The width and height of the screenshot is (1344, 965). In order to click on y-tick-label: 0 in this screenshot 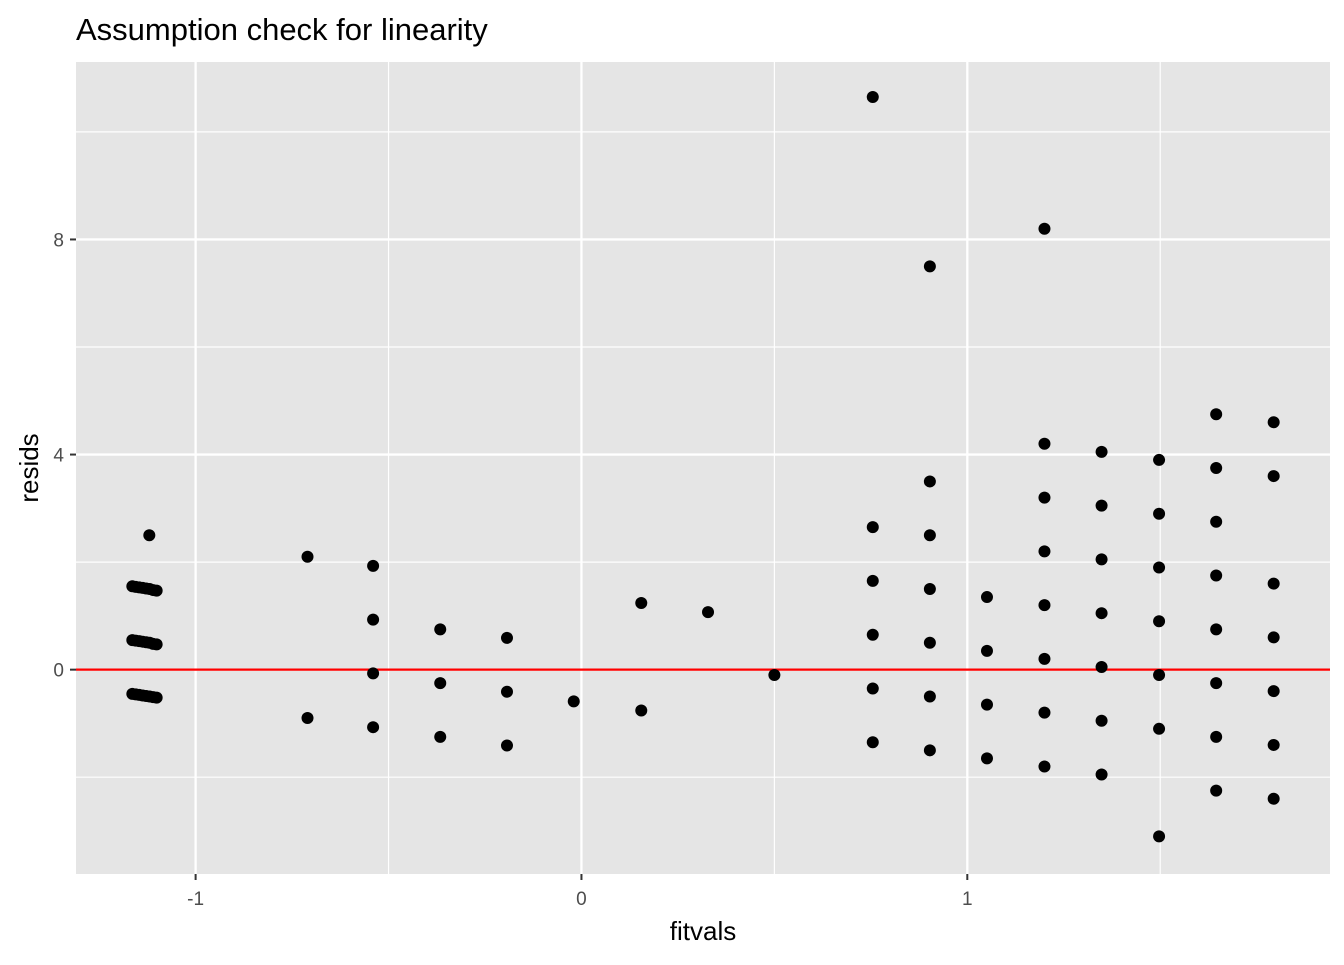, I will do `click(58, 671)`.